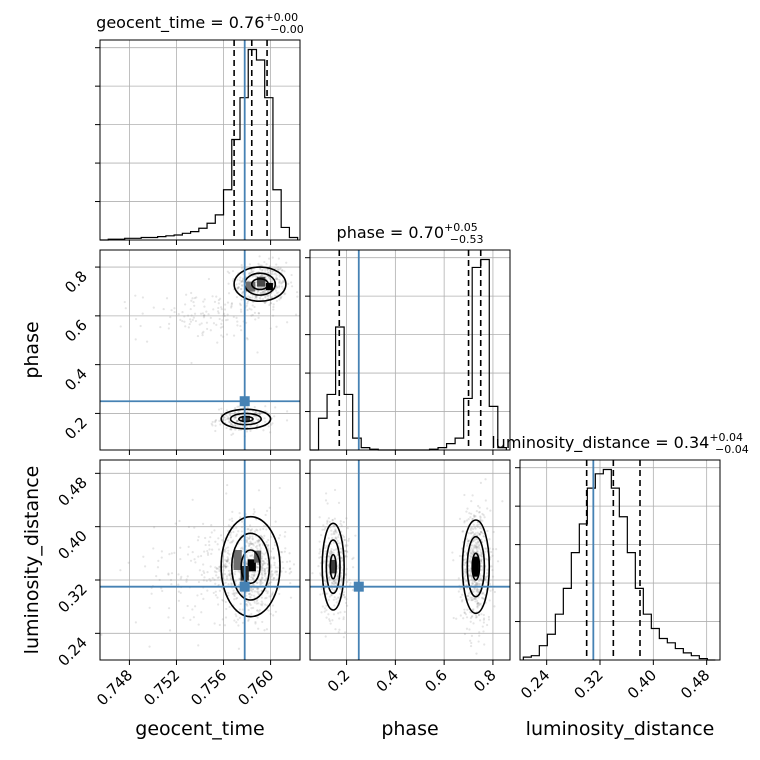  What do you see at coordinates (200, 560) in the screenshot?
I see `panel-frame` at bounding box center [200, 560].